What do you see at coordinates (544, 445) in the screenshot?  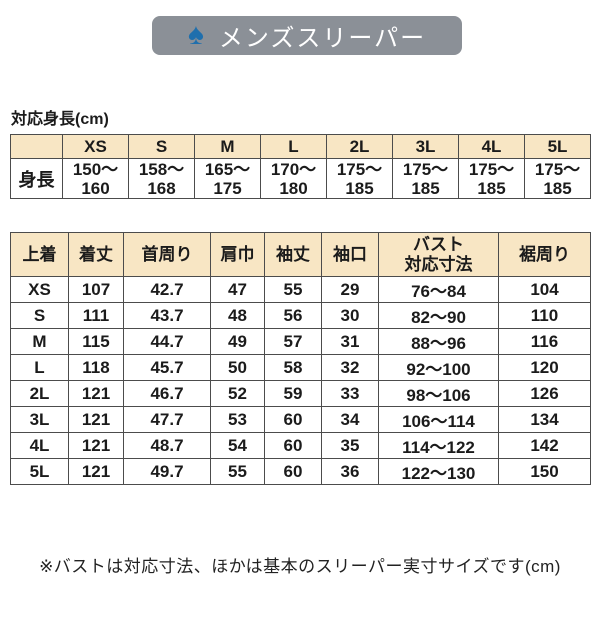 I see `measurement-cell: 142` at bounding box center [544, 445].